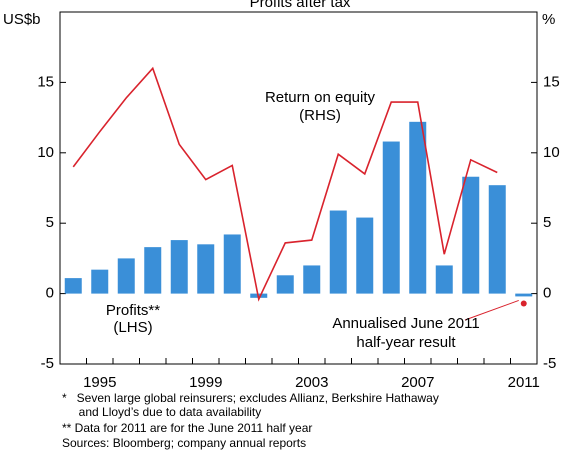  What do you see at coordinates (417, 382) in the screenshot?
I see `x-tick-label: 2007` at bounding box center [417, 382].